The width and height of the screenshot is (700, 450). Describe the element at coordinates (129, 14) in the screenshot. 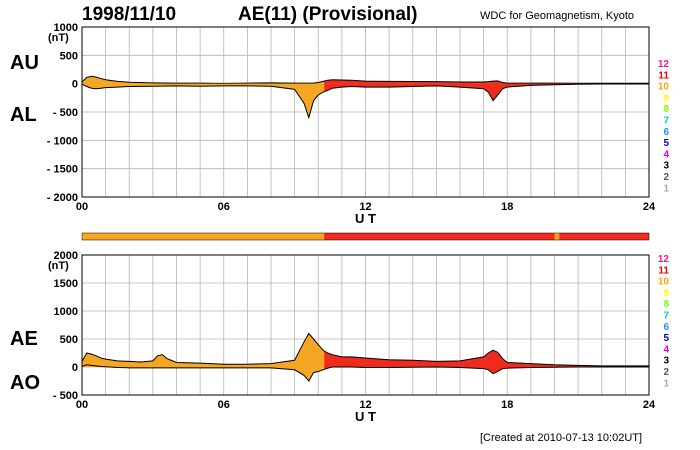

I see `chart-date: 1998/11/10` at that location.